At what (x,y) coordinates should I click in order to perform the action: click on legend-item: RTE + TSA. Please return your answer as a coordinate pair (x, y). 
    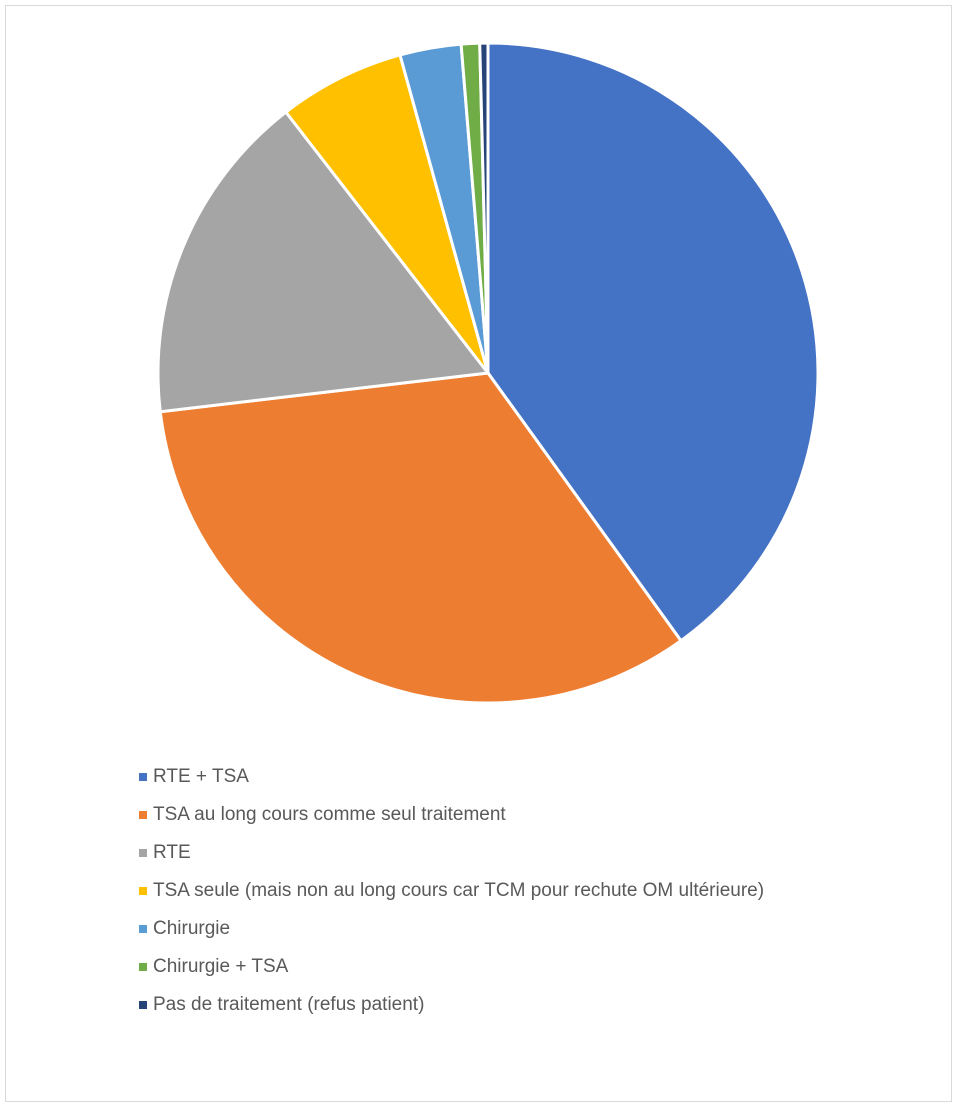
    Looking at the image, I should click on (451, 777).